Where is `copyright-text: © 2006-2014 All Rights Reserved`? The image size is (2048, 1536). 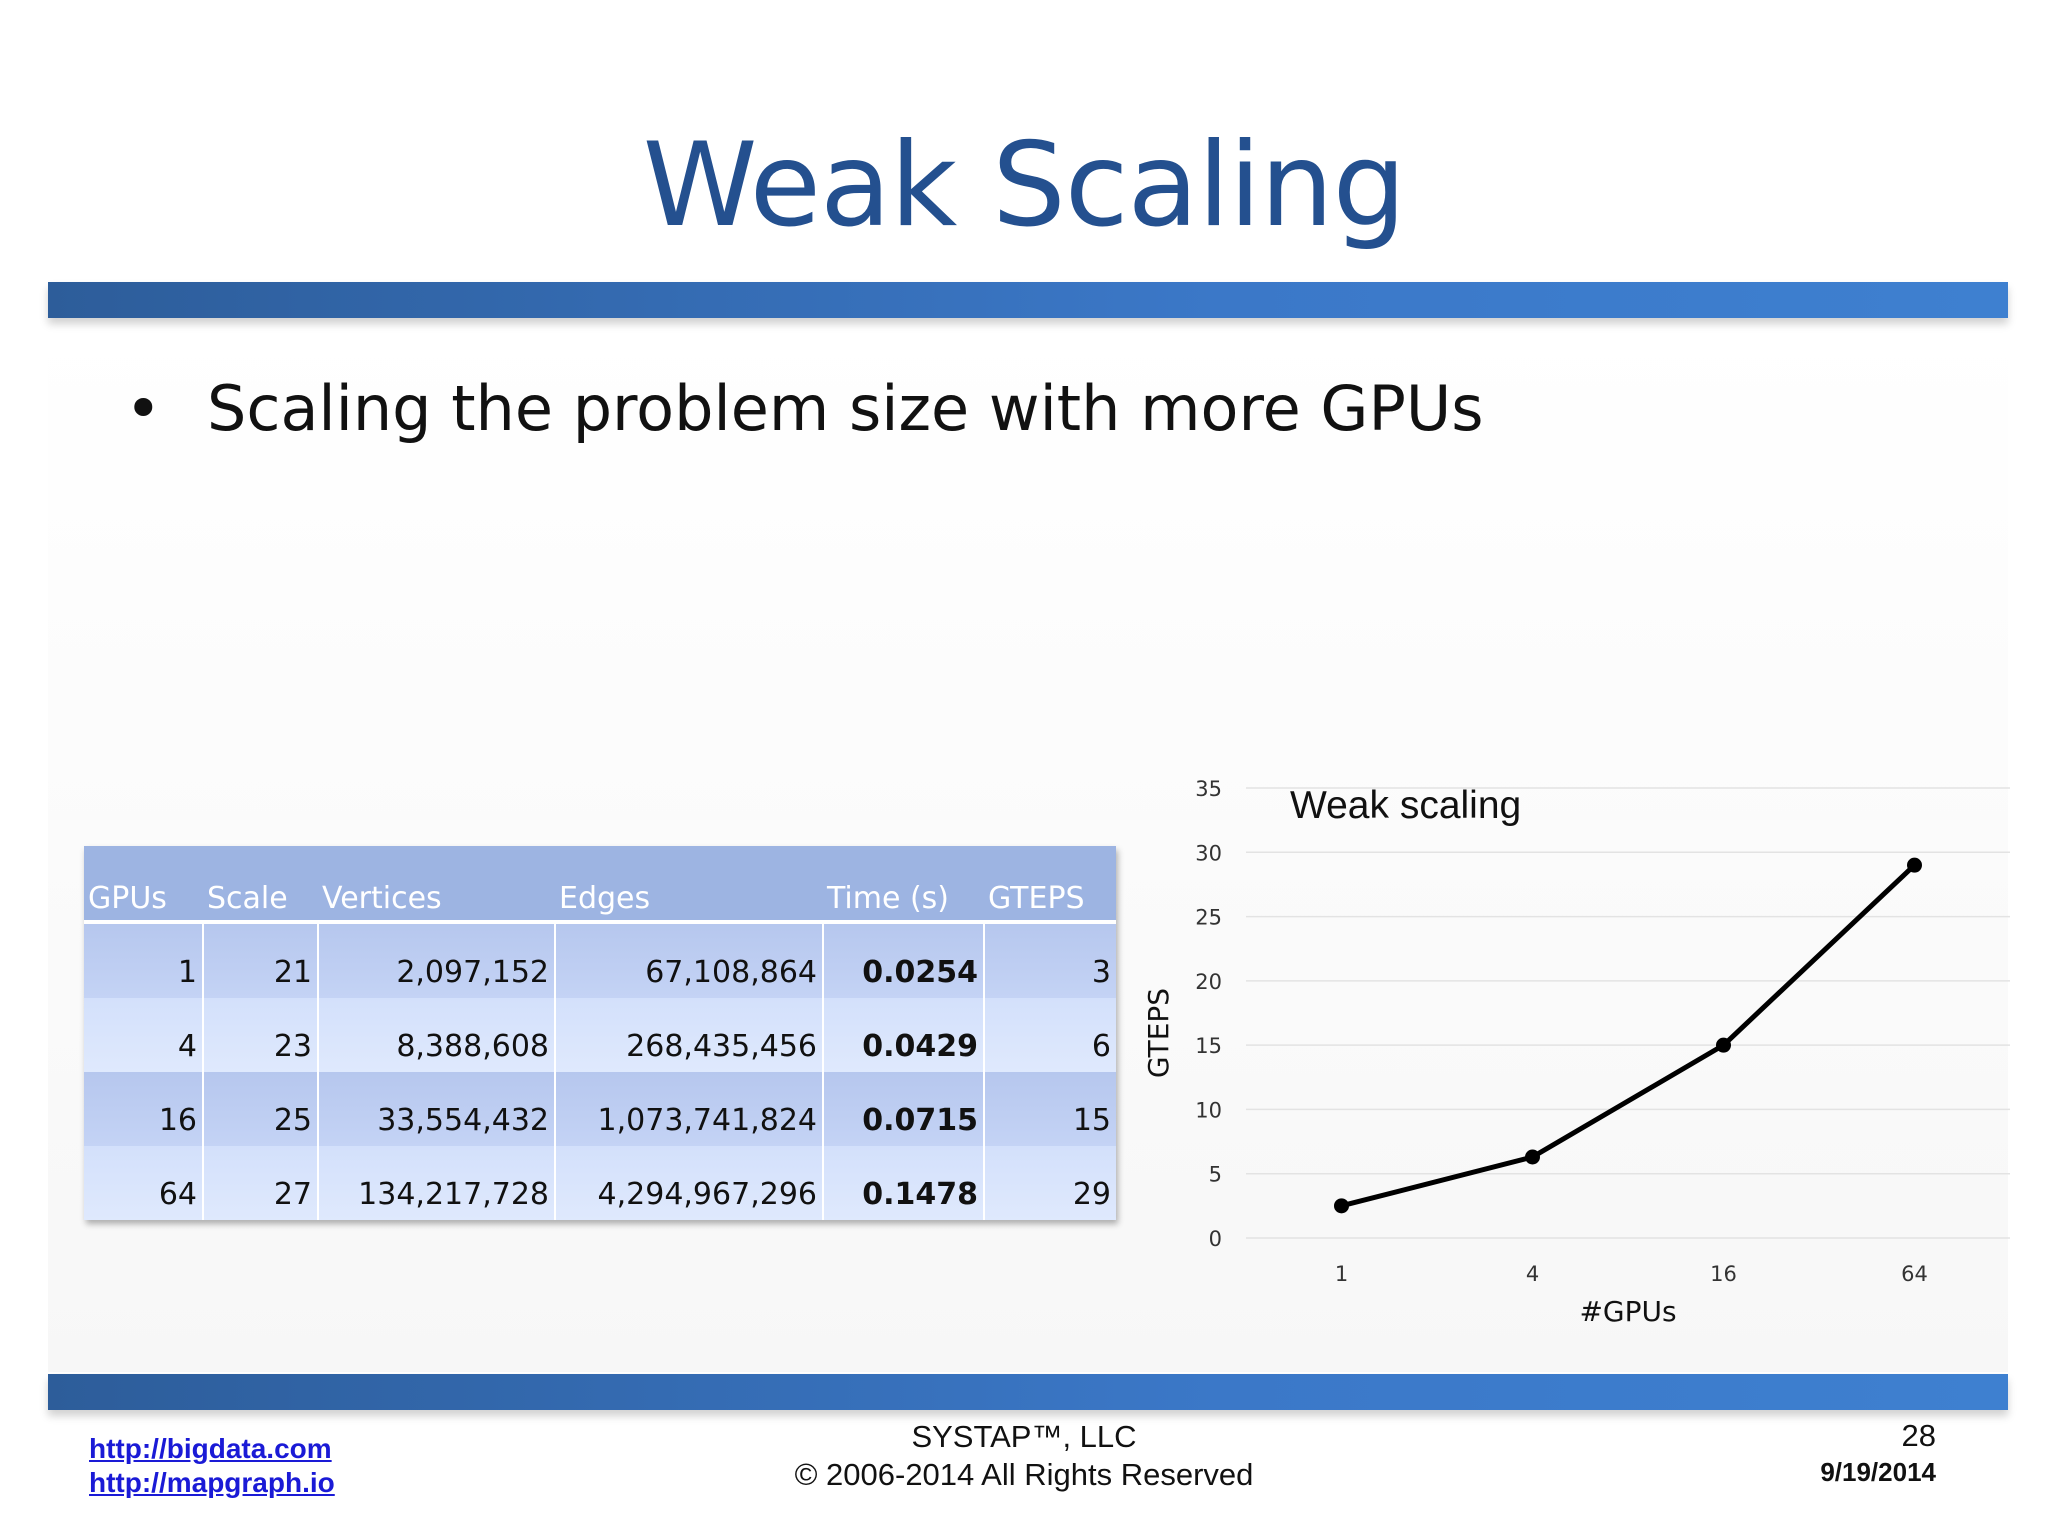 copyright-text: © 2006-2014 All Rights Reserved is located at coordinates (1024, 1474).